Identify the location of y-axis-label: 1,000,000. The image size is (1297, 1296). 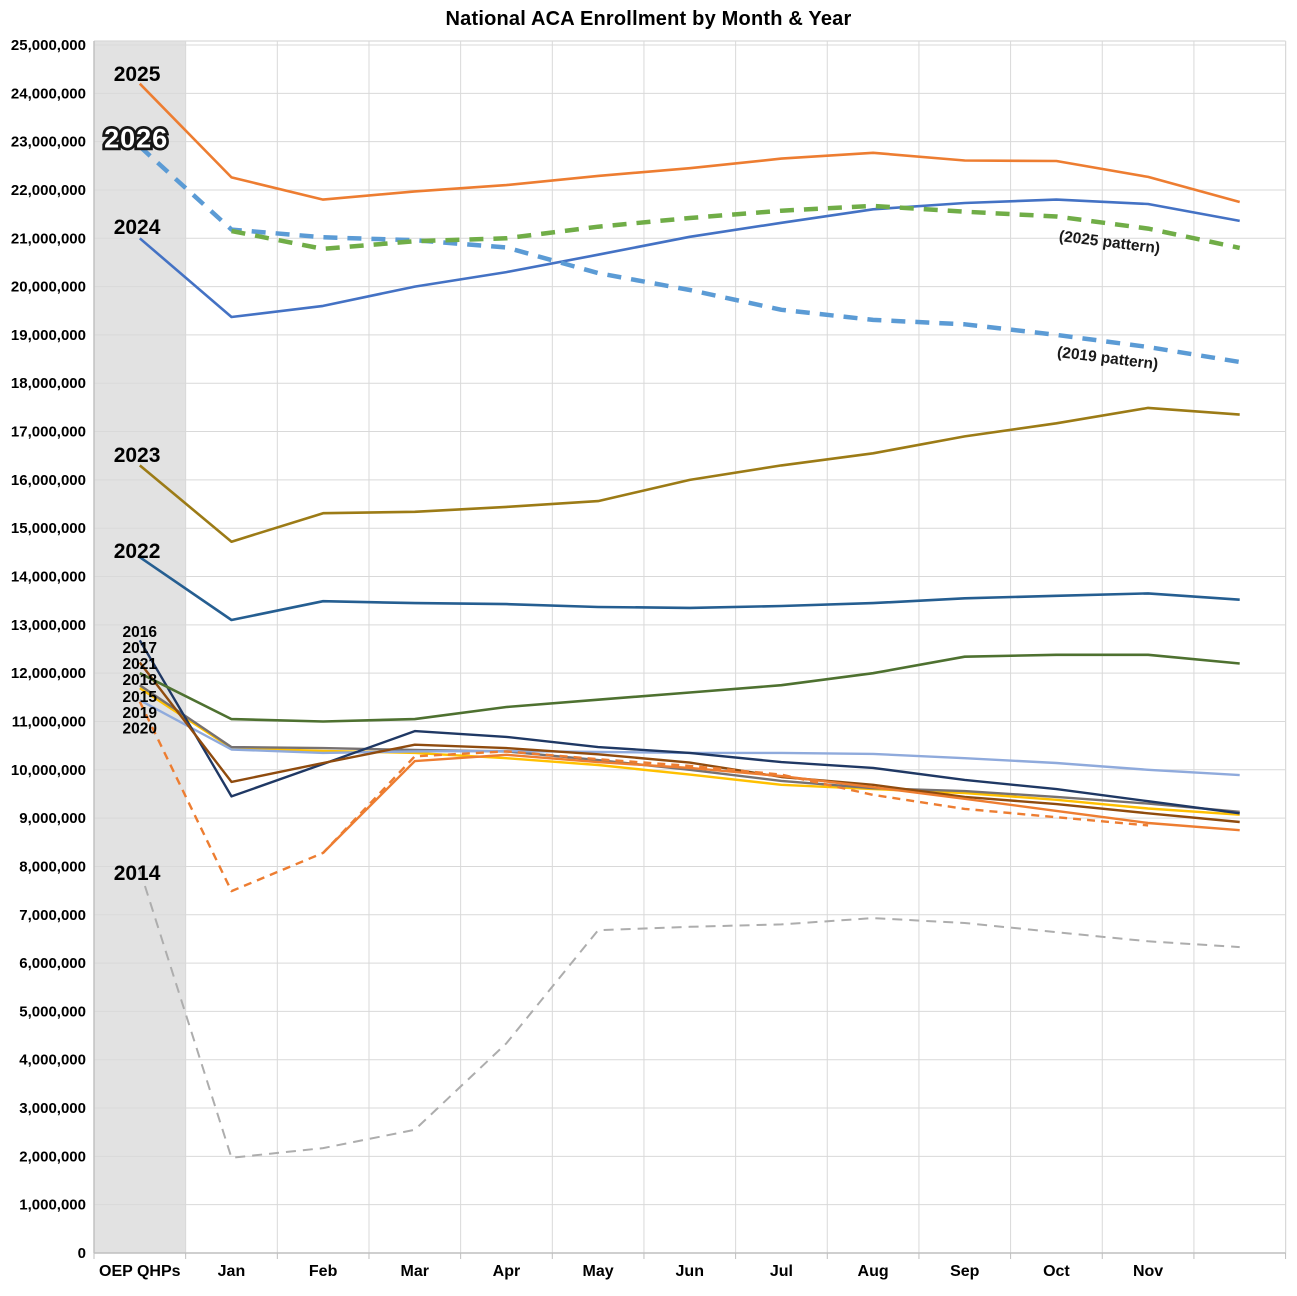
(52, 1205).